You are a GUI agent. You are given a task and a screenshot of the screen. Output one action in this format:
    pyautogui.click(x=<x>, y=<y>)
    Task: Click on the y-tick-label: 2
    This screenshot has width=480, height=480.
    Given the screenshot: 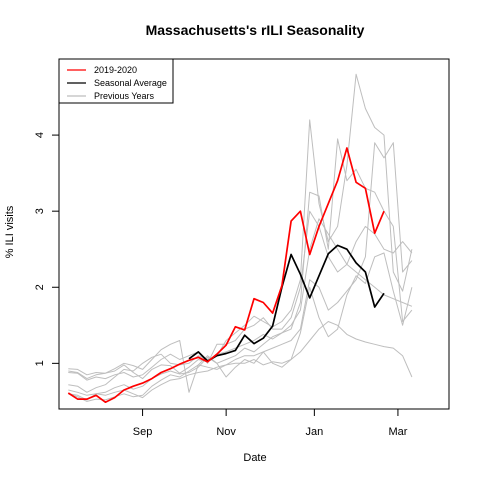 What is the action you would take?
    pyautogui.click(x=40, y=287)
    